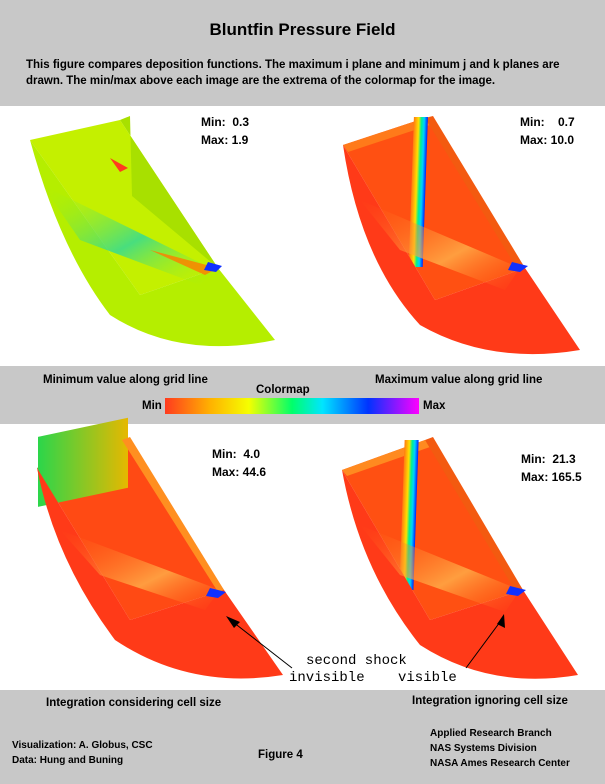  What do you see at coordinates (500, 763) in the screenshot?
I see `footer-org-center: NASA Ames Research Center` at bounding box center [500, 763].